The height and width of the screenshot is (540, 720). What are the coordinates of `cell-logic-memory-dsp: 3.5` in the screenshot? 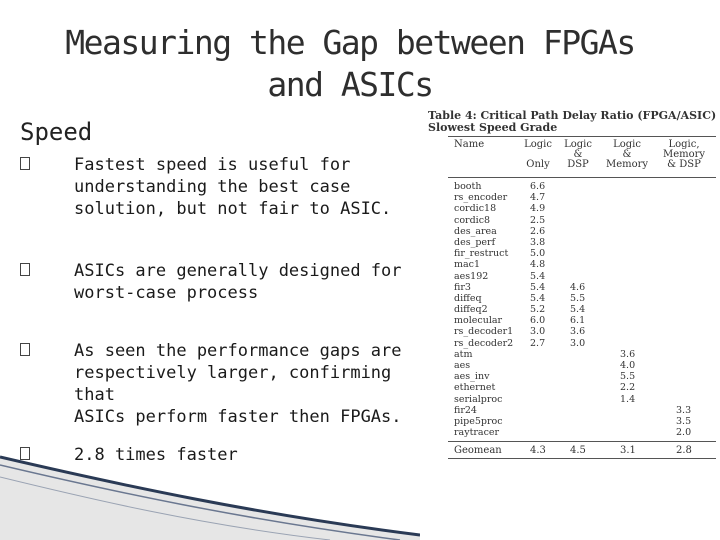 It's located at (684, 421).